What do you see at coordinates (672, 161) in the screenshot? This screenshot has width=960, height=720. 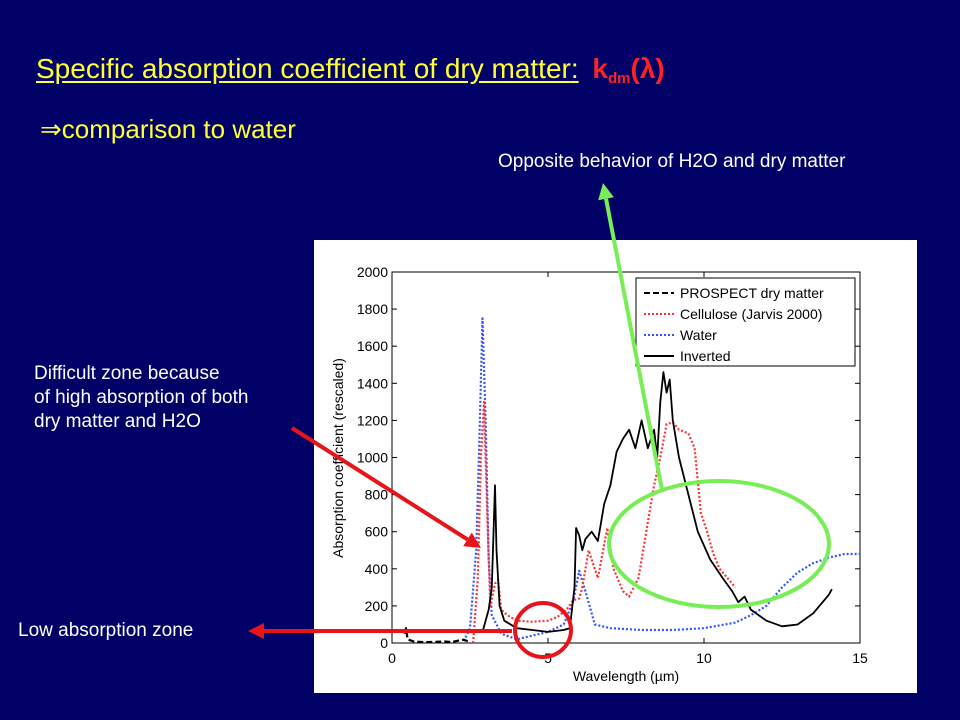 I see `annotation-opposite-behavior: Opposite behavior of H2O and dry matter` at bounding box center [672, 161].